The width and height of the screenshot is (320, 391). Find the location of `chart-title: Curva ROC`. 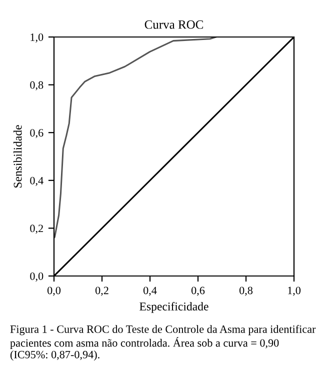

chart-title: Curva ROC is located at coordinates (173, 24).